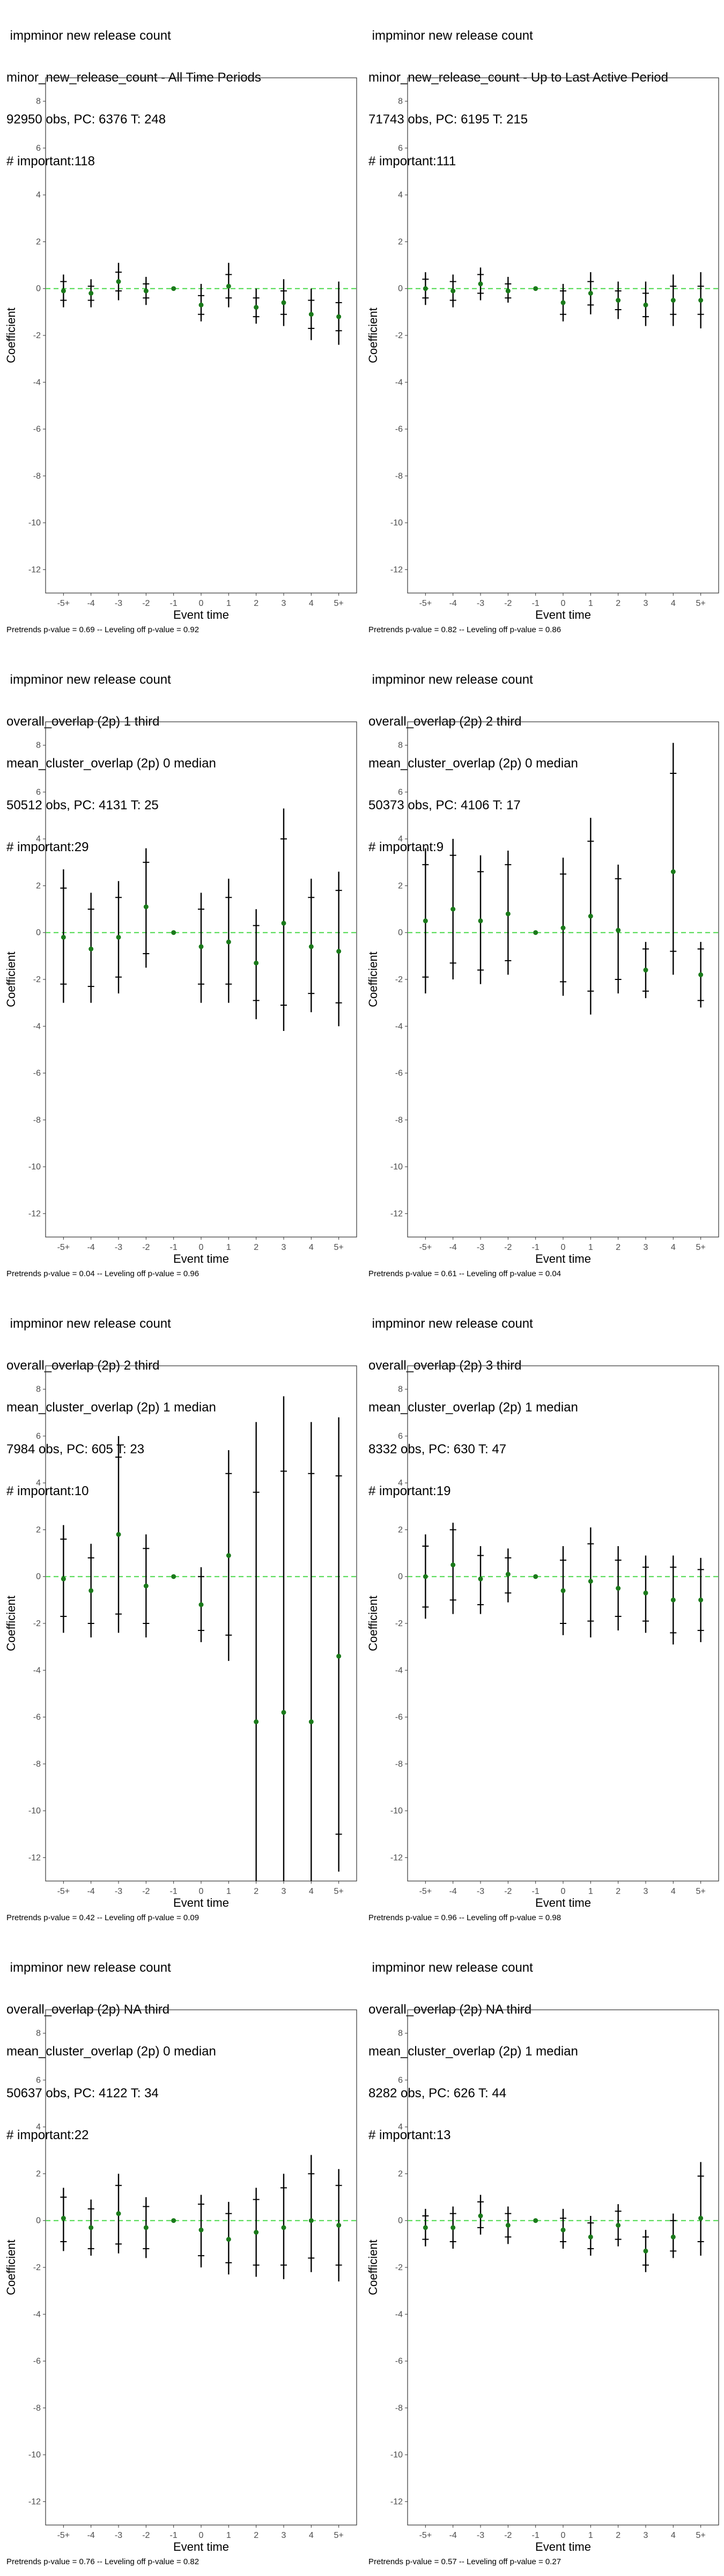 This screenshot has width=724, height=2576. What do you see at coordinates (563, 614) in the screenshot?
I see `x-axis-title: Event time` at bounding box center [563, 614].